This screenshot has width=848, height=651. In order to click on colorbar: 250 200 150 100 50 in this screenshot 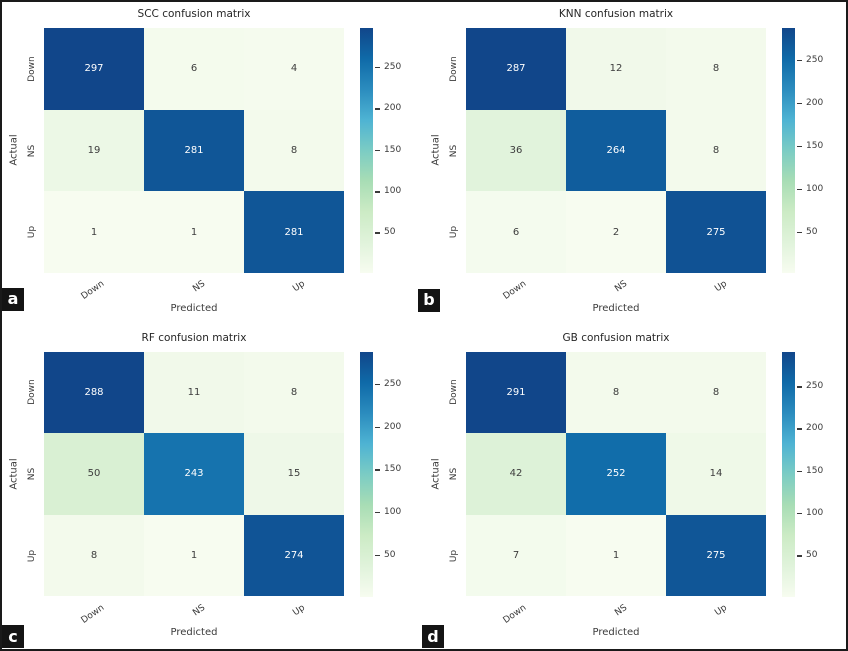, I will do `click(380, 474)`.